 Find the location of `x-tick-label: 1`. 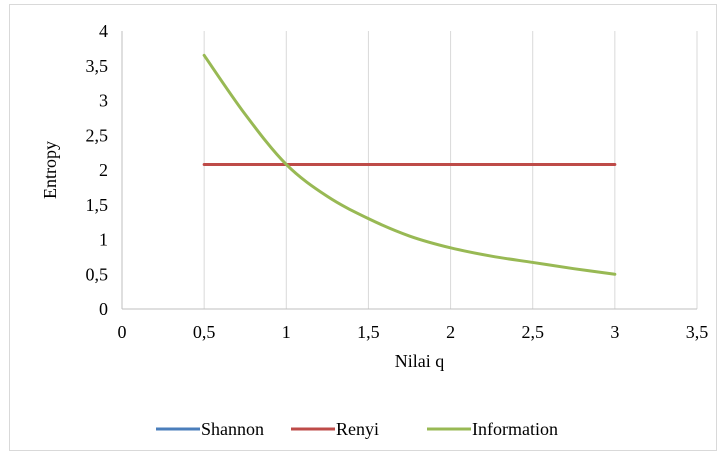

x-tick-label: 1 is located at coordinates (286, 332).